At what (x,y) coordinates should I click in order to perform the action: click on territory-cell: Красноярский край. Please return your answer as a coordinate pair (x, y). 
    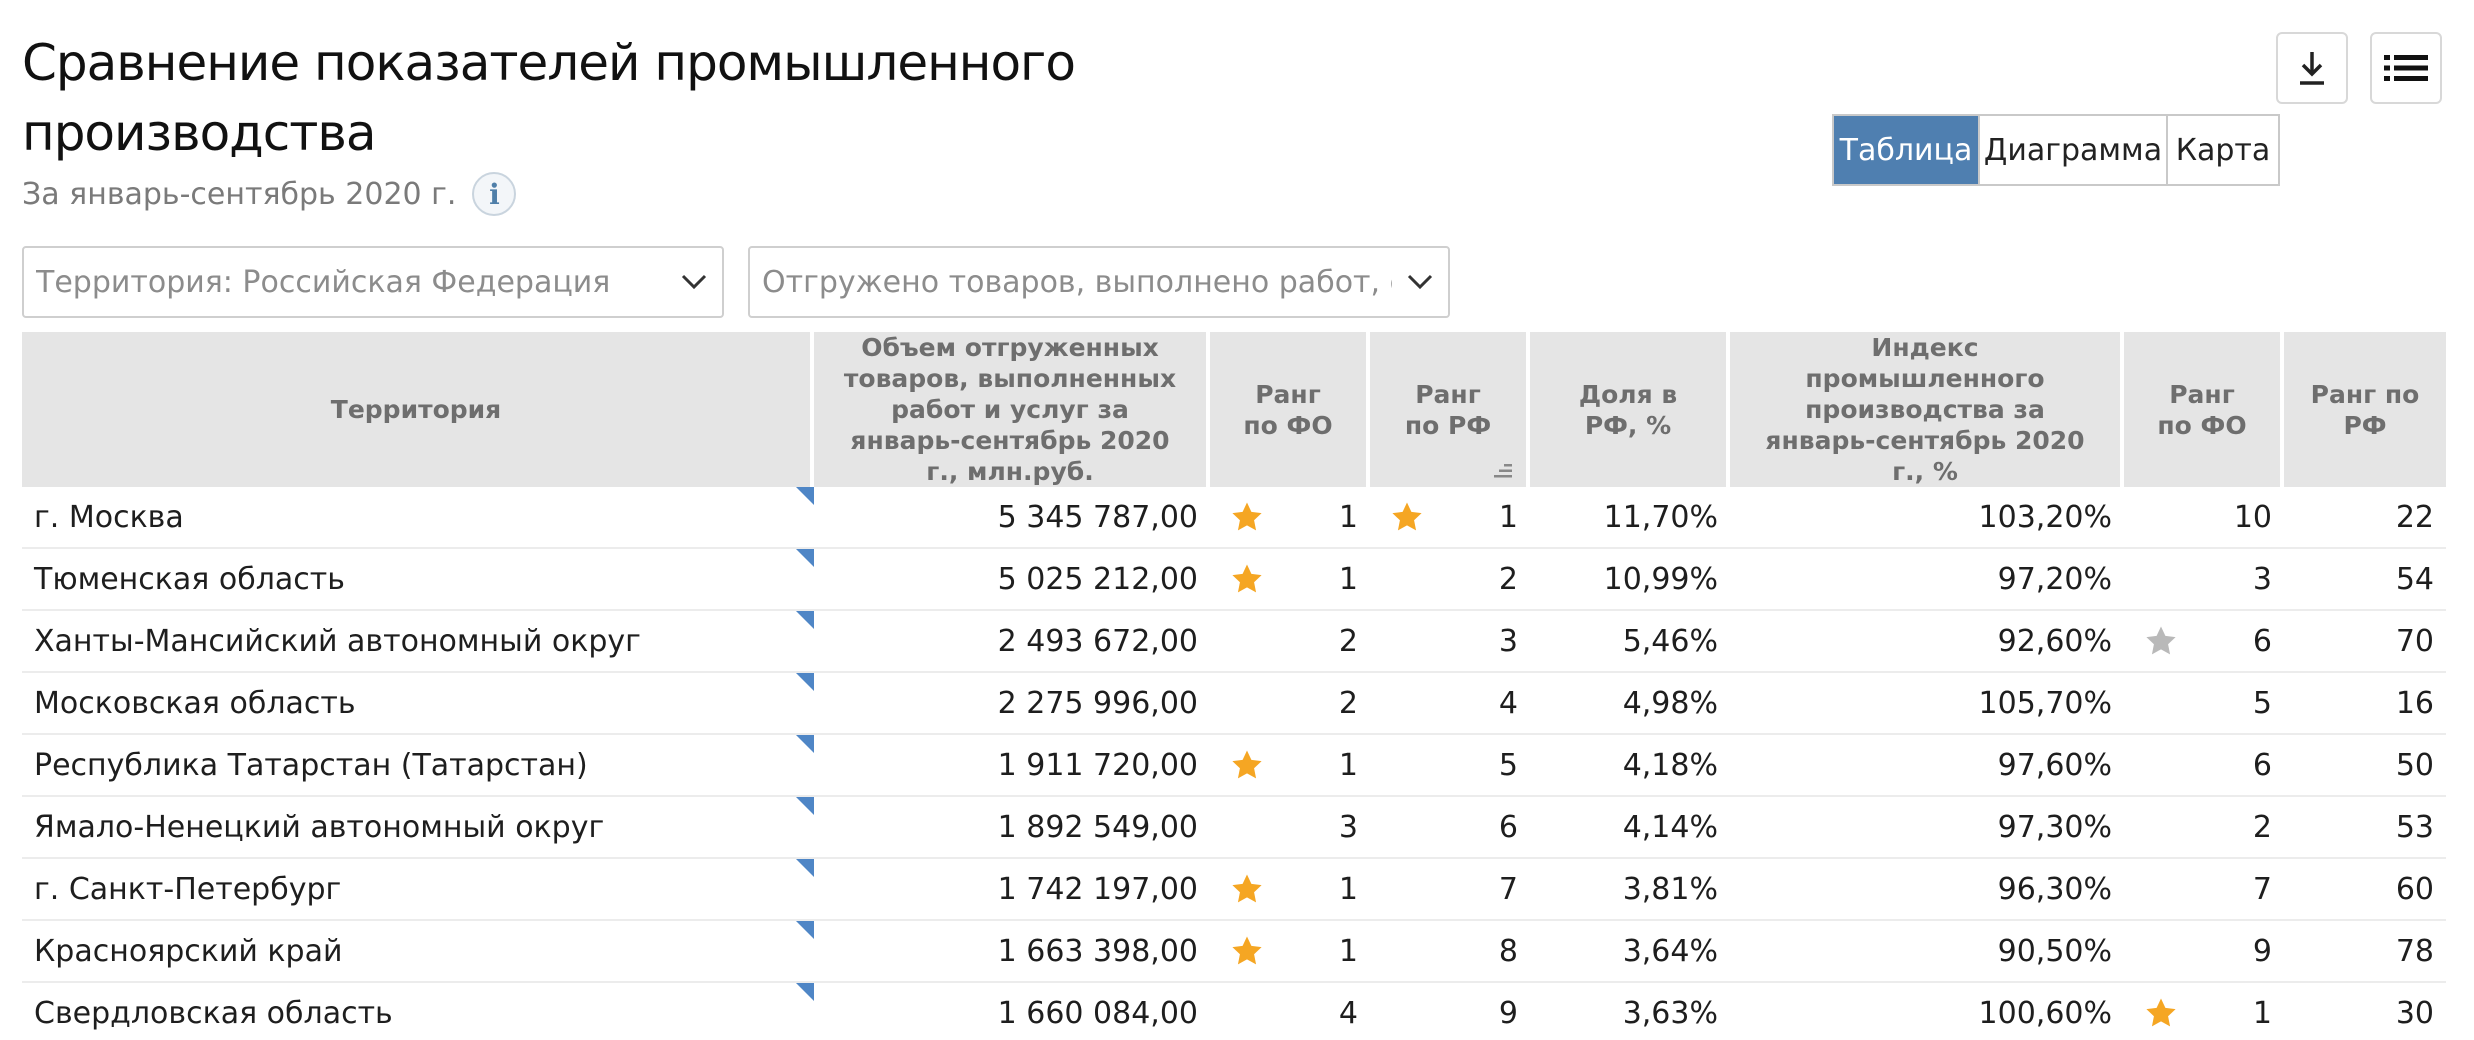
    Looking at the image, I should click on (418, 952).